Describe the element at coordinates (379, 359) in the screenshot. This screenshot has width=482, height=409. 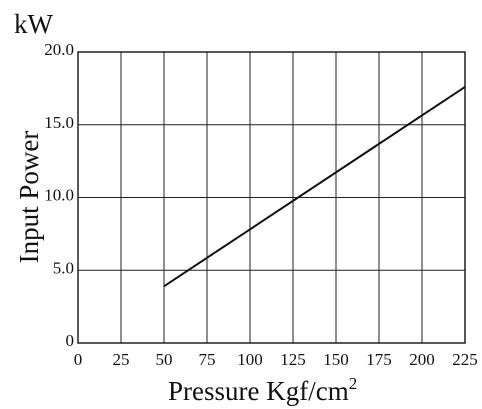
I see `x-tick-label: 175` at that location.